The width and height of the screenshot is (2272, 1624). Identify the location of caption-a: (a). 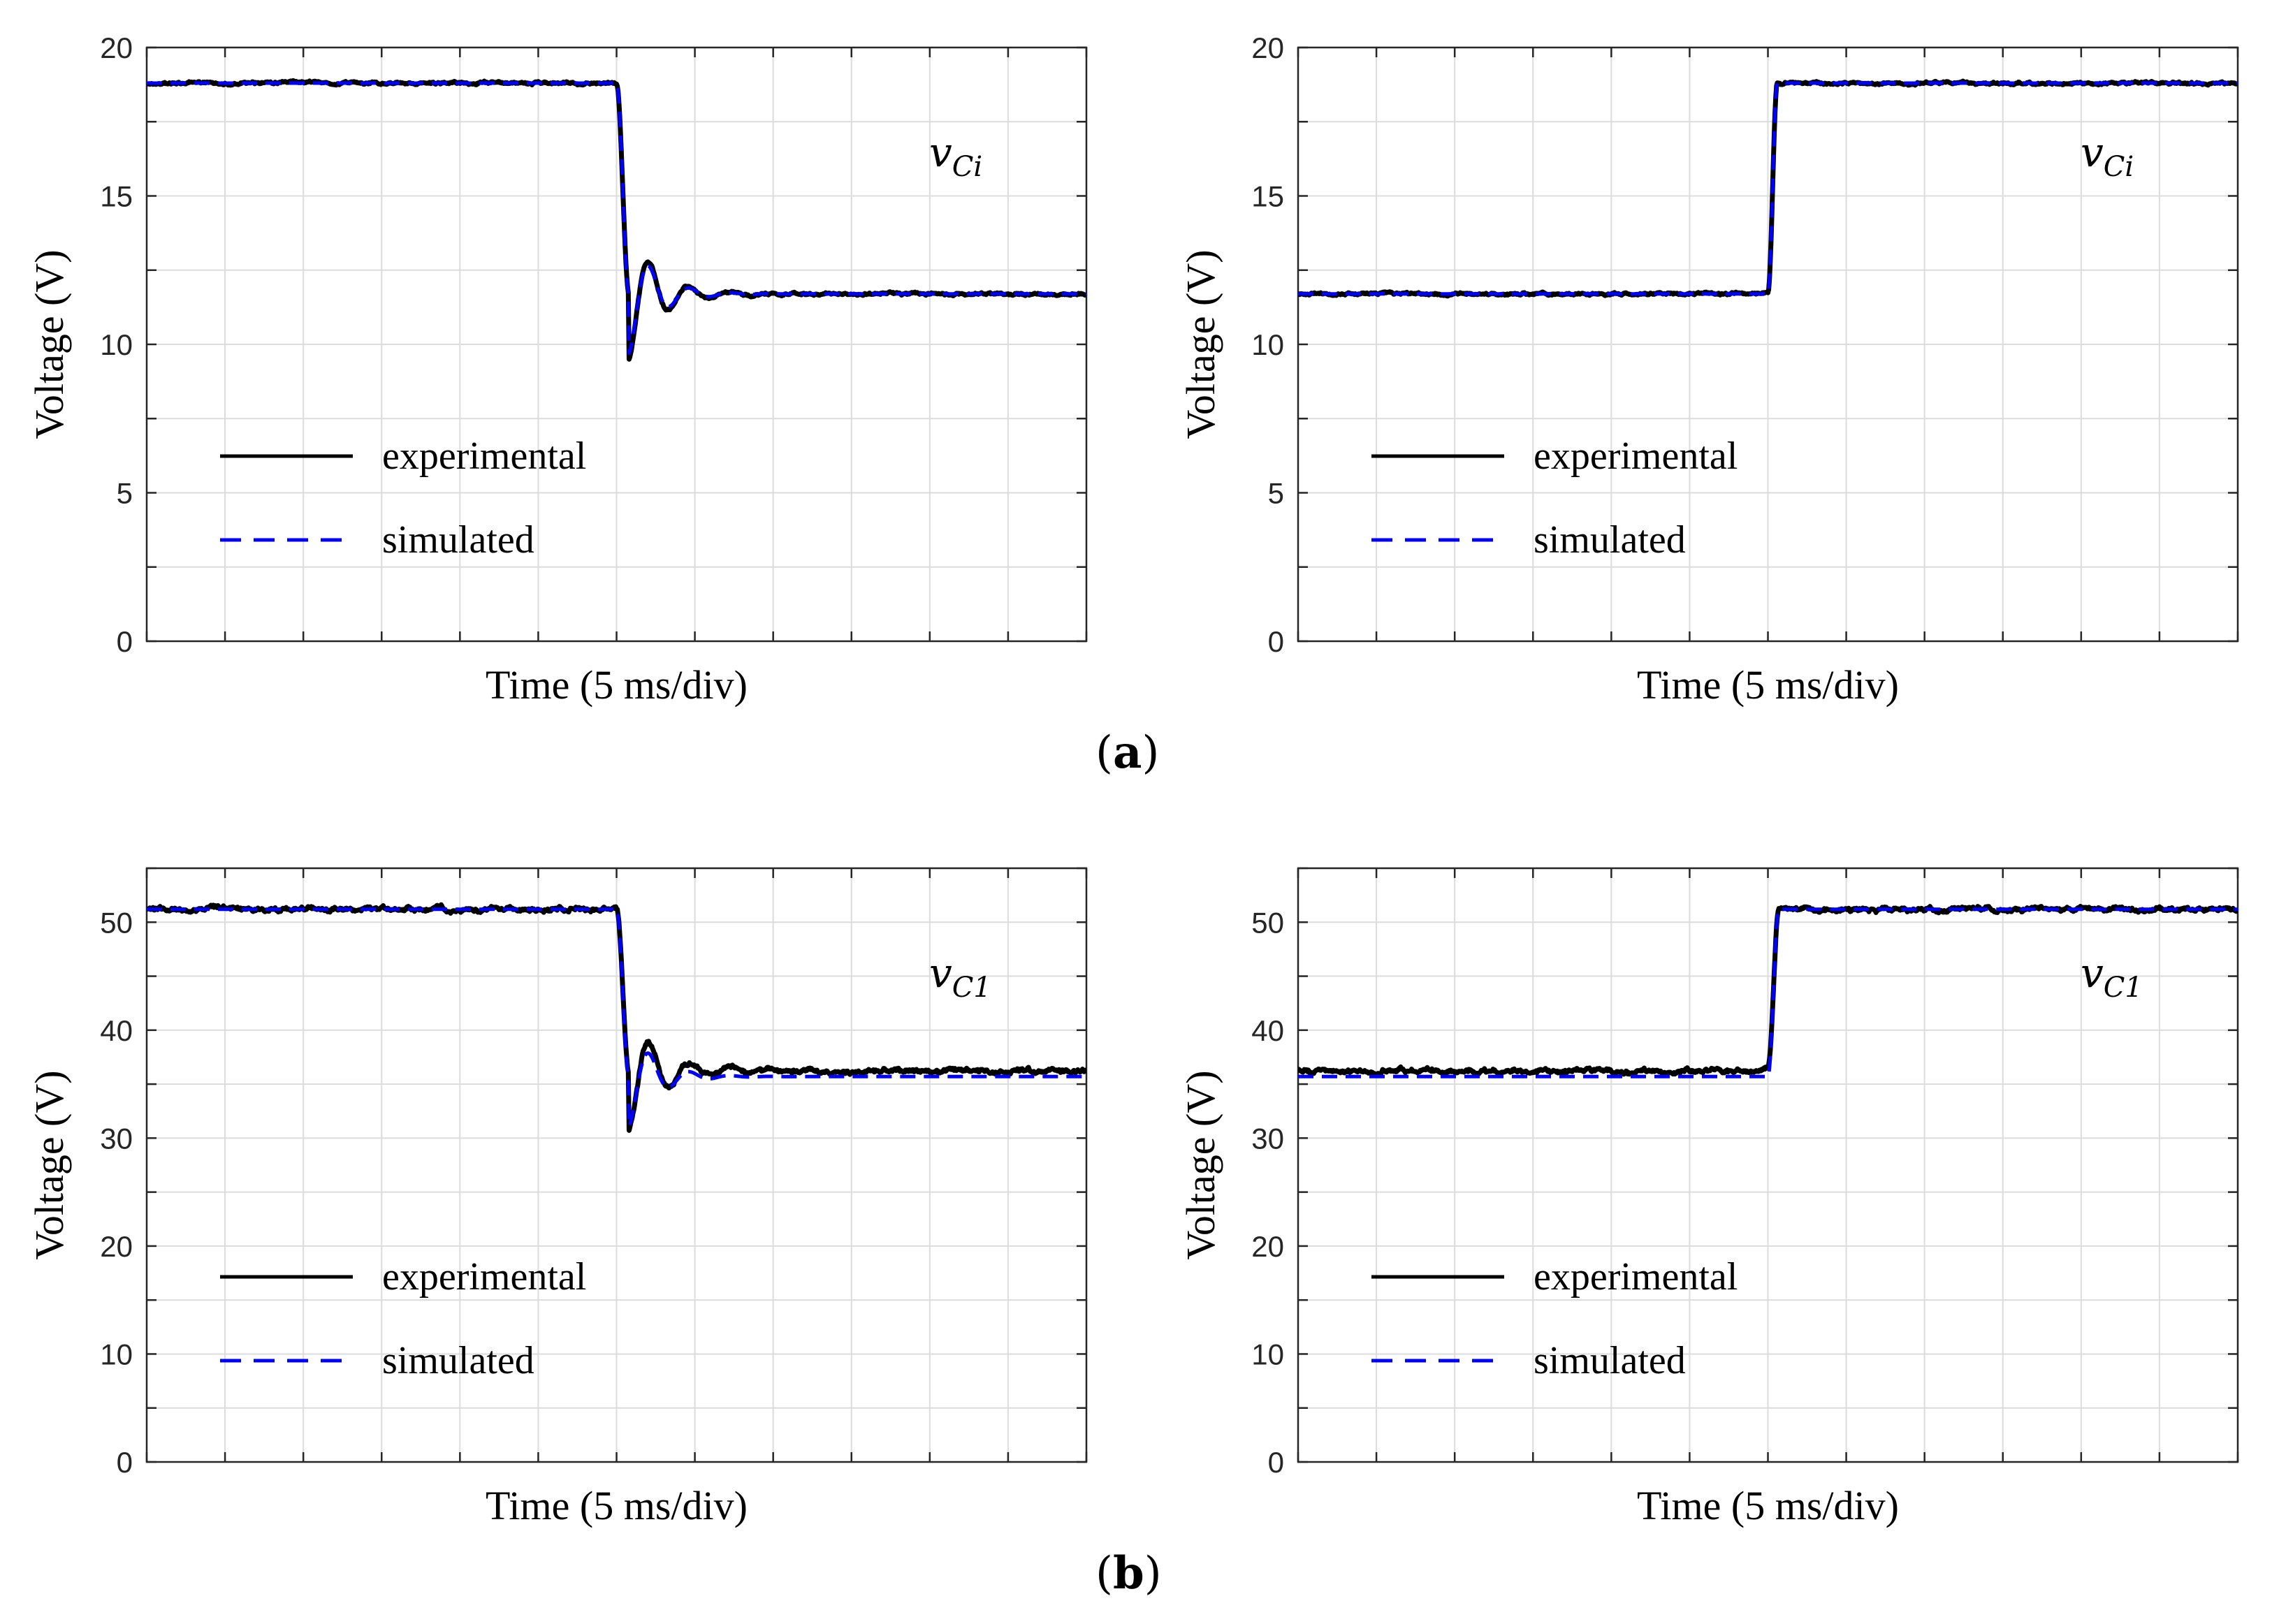
(1127, 752).